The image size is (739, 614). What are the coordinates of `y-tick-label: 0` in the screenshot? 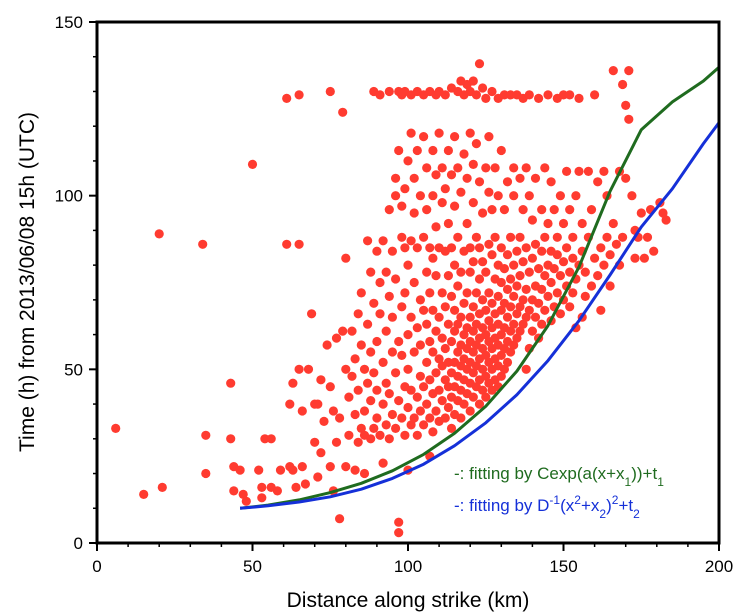 It's located at (78, 543).